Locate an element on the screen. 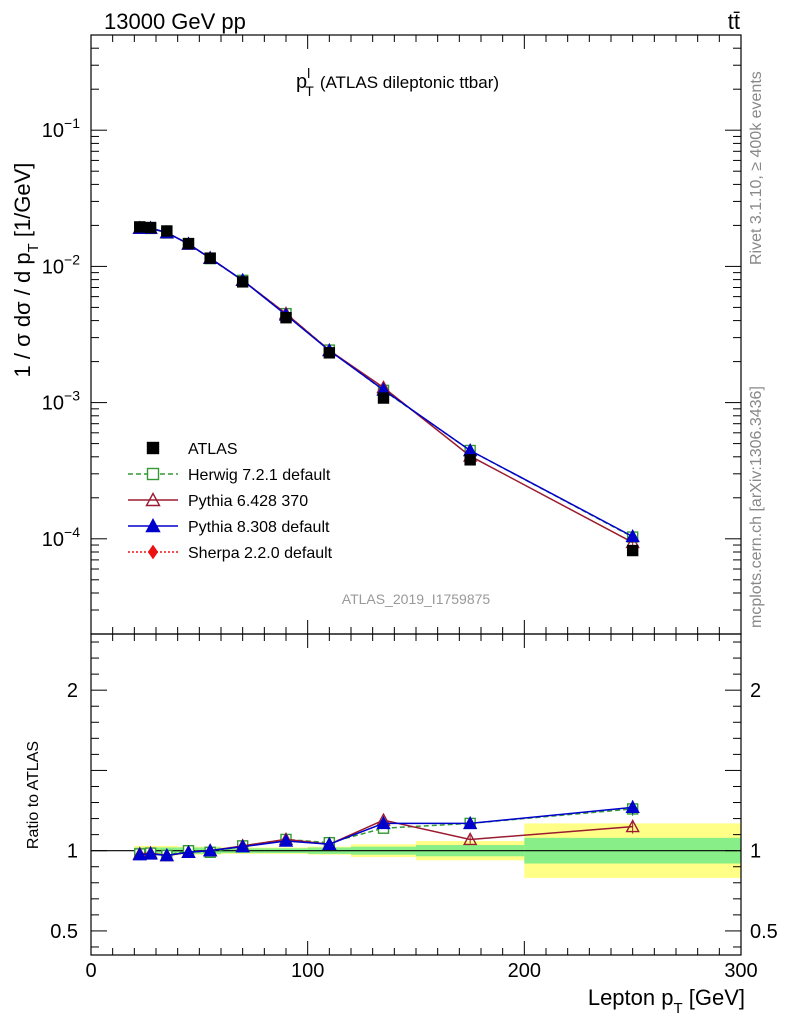  main-y-tick-label: 10⁻² is located at coordinates (61, 264).